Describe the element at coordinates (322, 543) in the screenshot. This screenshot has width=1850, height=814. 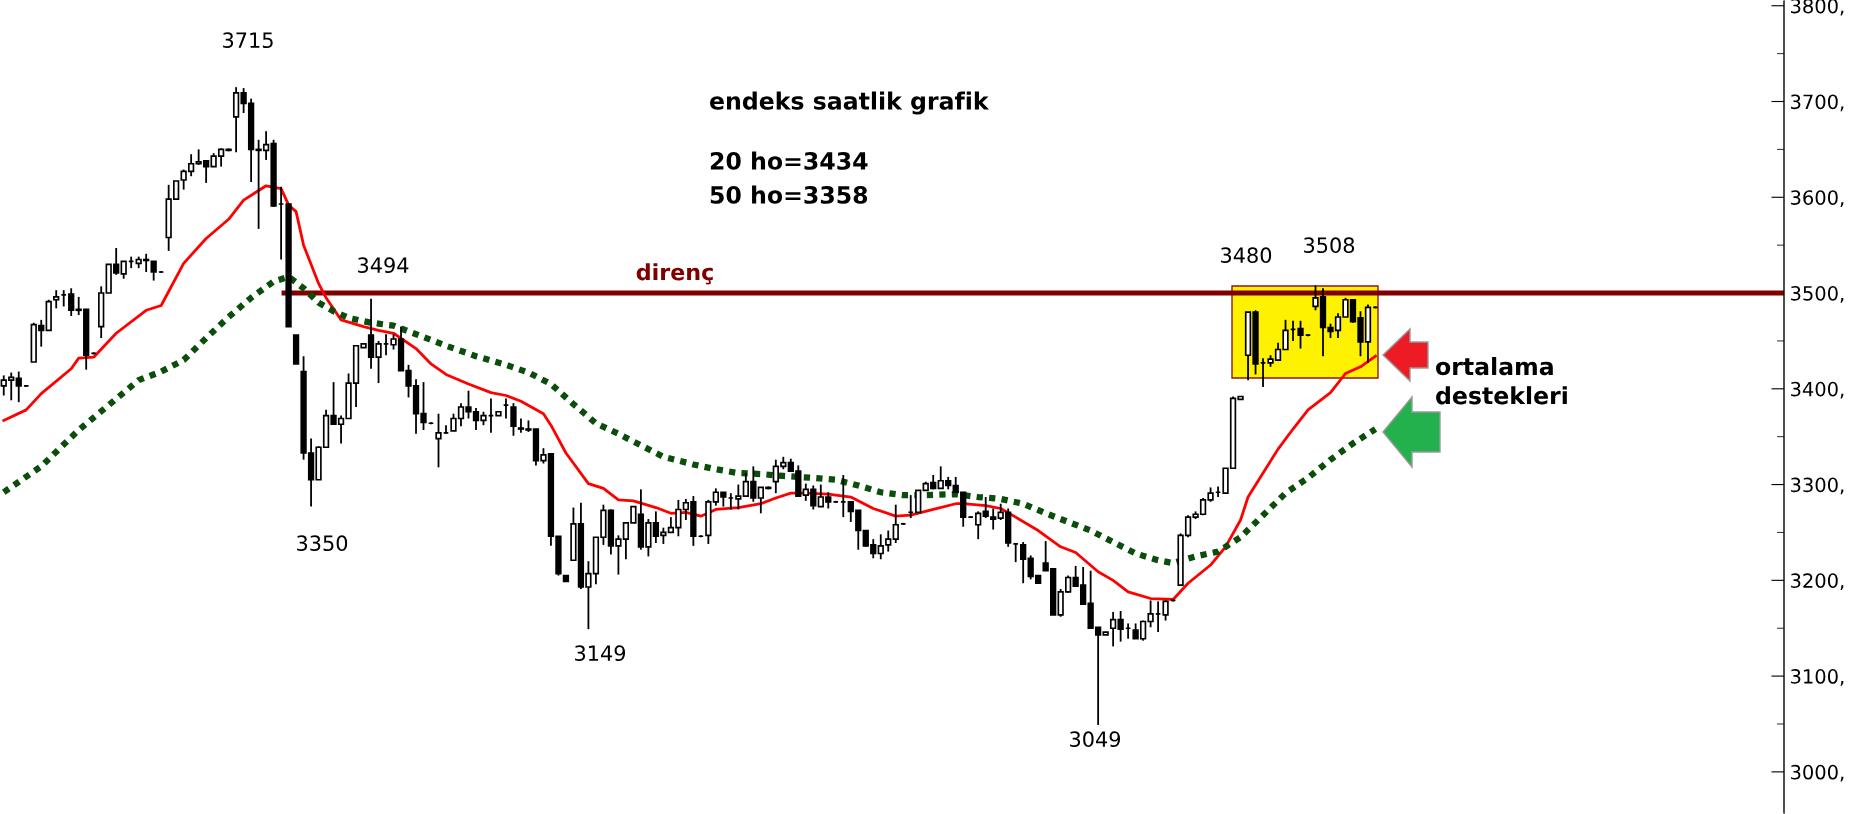
I see `annotation: 3350` at that location.